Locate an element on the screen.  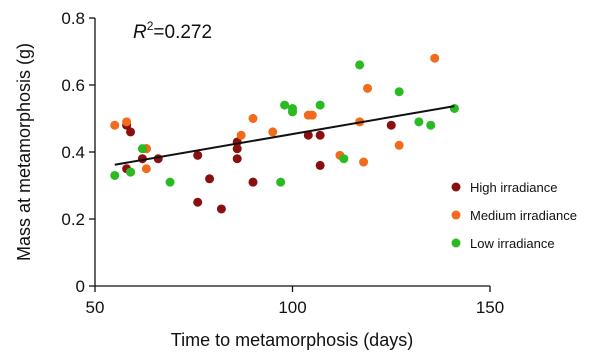
y-tick-label: 0.6 is located at coordinates (73, 85).